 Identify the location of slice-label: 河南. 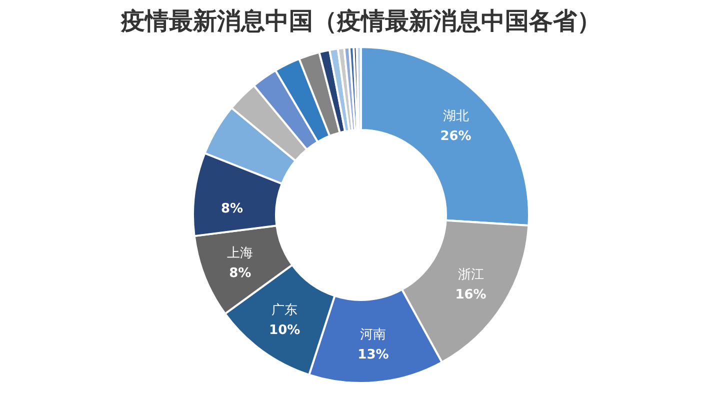
(373, 334).